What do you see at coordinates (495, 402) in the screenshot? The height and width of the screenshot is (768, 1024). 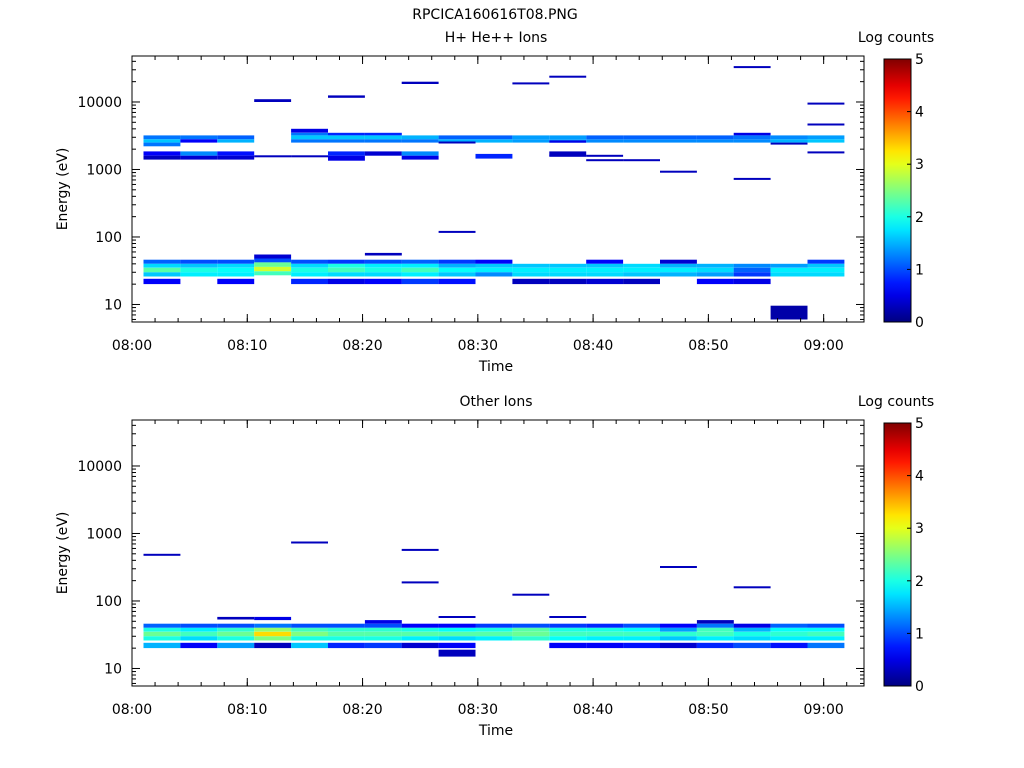 I see `panel-title: Other Ions` at bounding box center [495, 402].